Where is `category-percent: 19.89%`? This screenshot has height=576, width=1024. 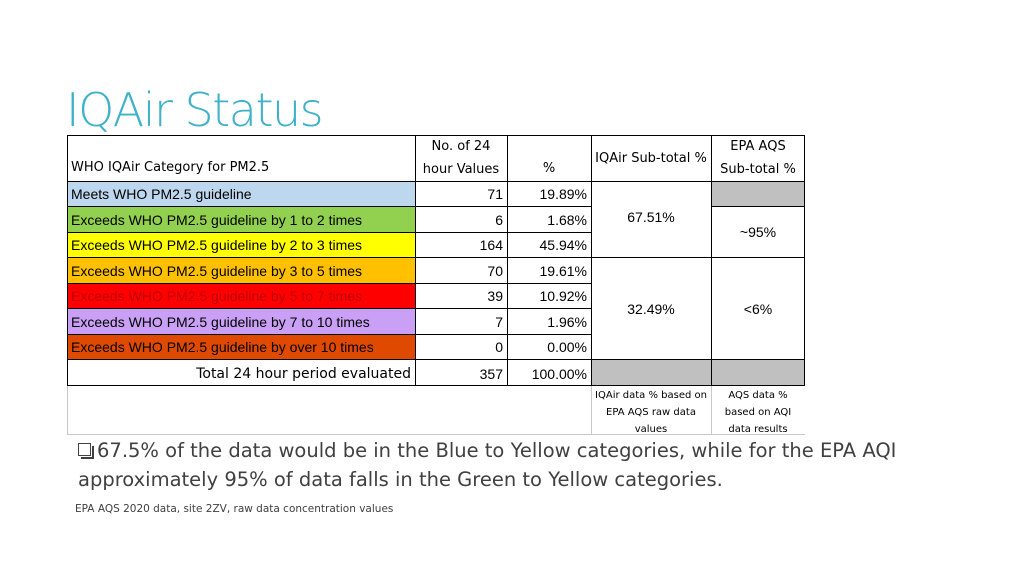 category-percent: 19.89% is located at coordinates (563, 194).